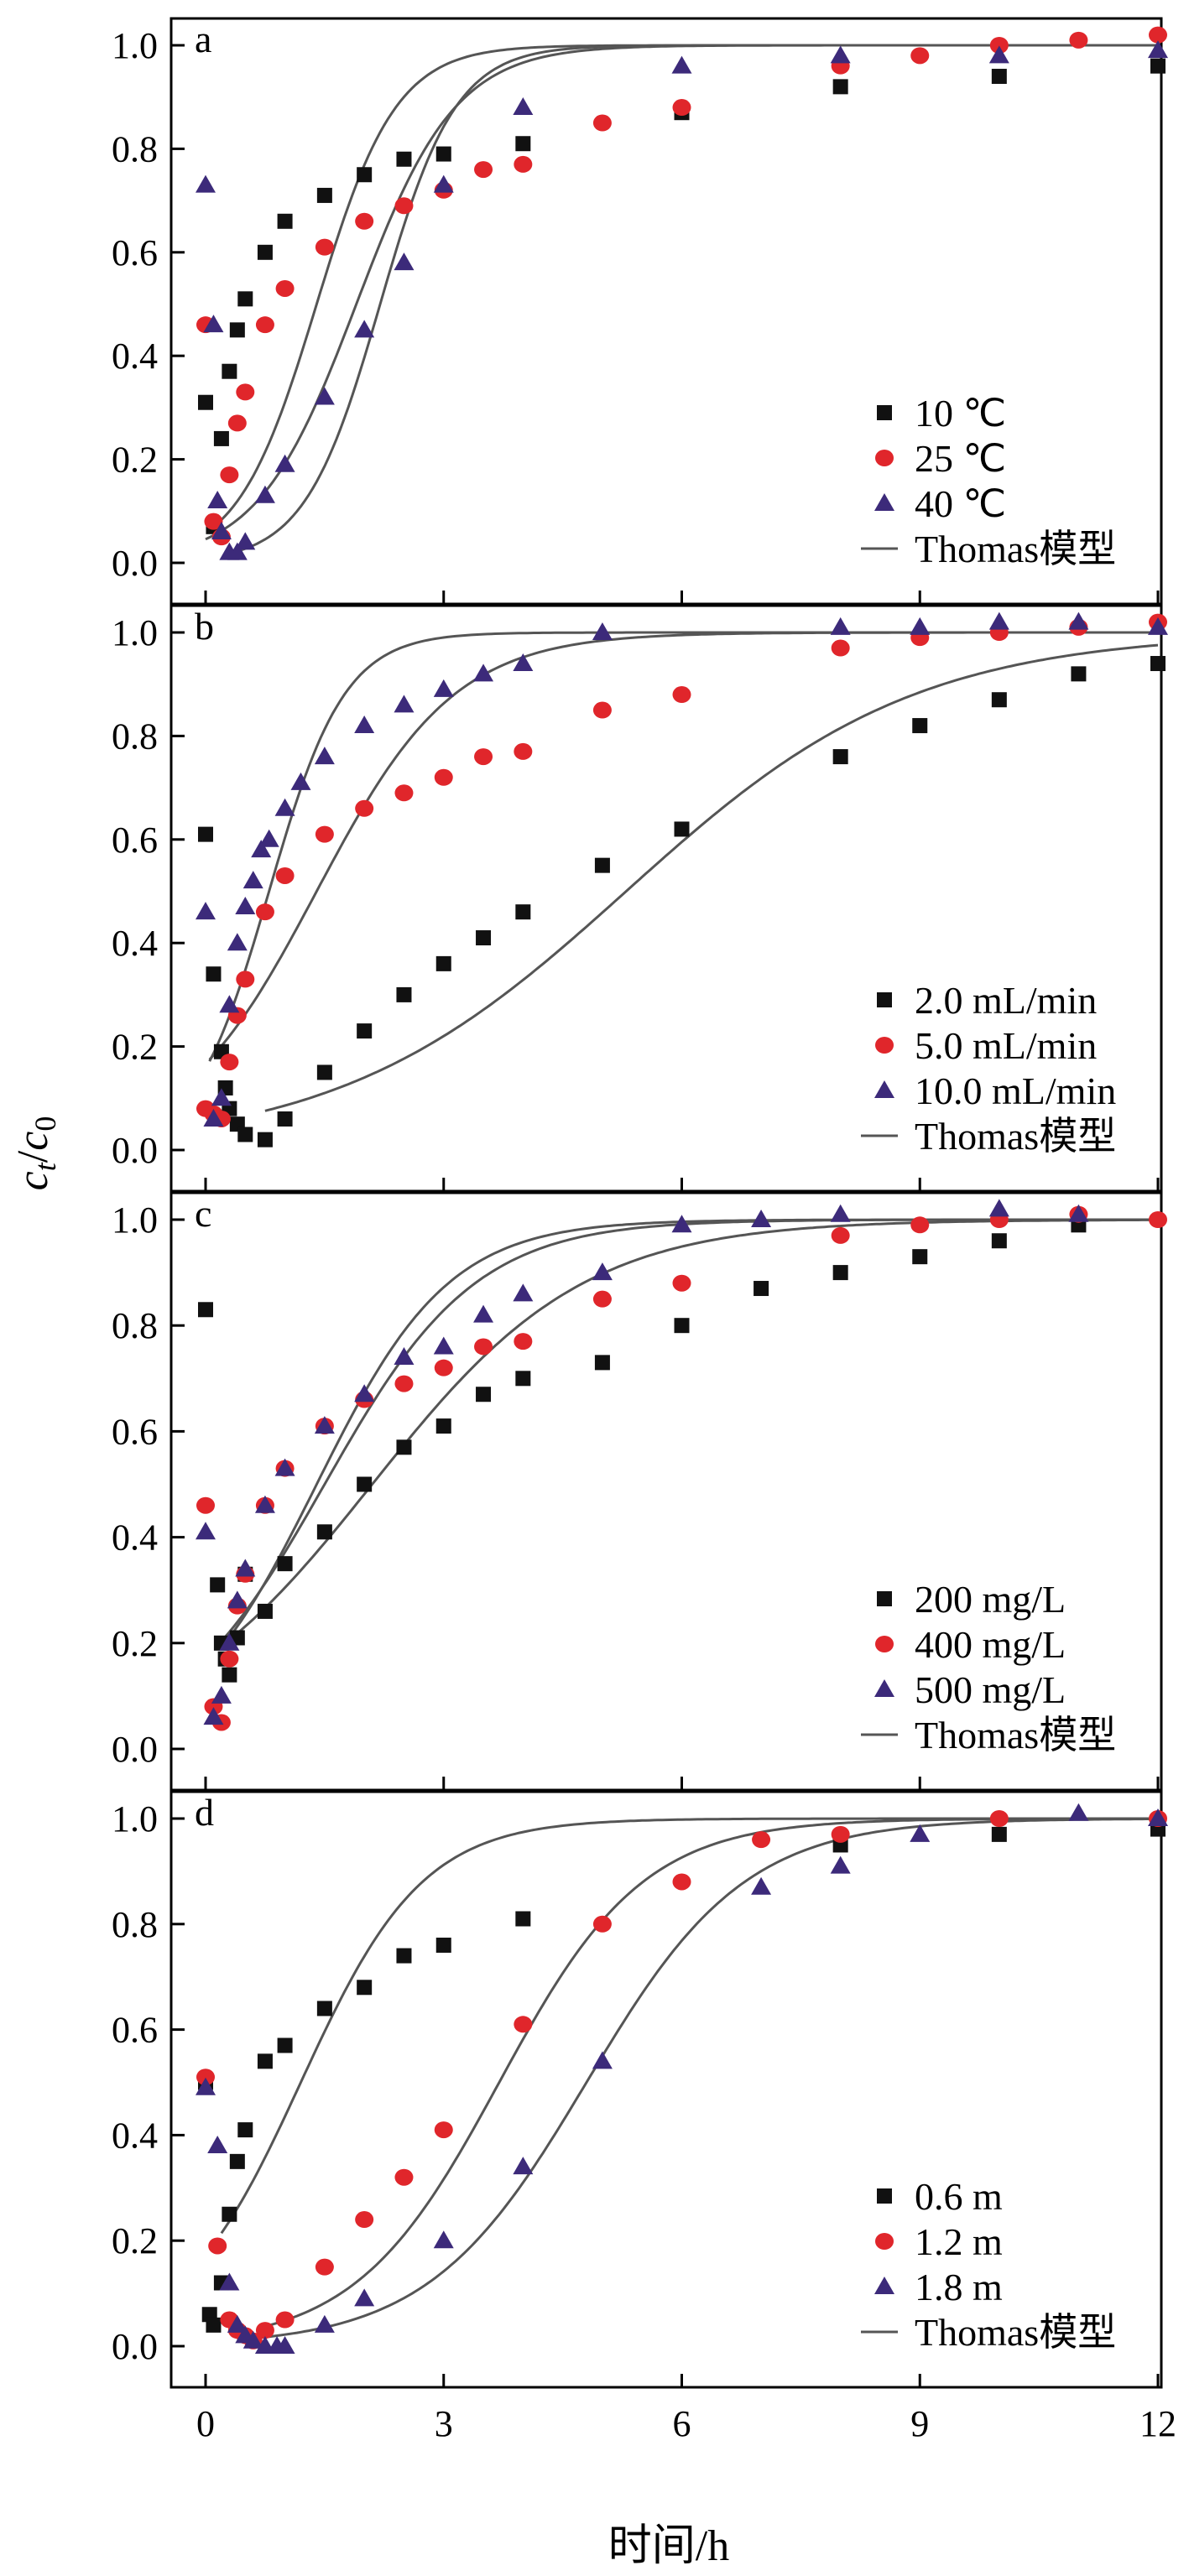 The height and width of the screenshot is (2576, 1189). Describe the element at coordinates (920, 2423) in the screenshot. I see `x-tick-label: 9` at that location.